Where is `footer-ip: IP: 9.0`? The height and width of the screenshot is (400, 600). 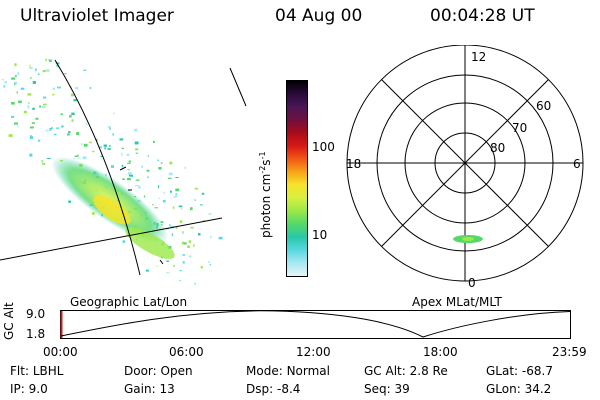 footer-ip: IP: 9.0 is located at coordinates (29, 389).